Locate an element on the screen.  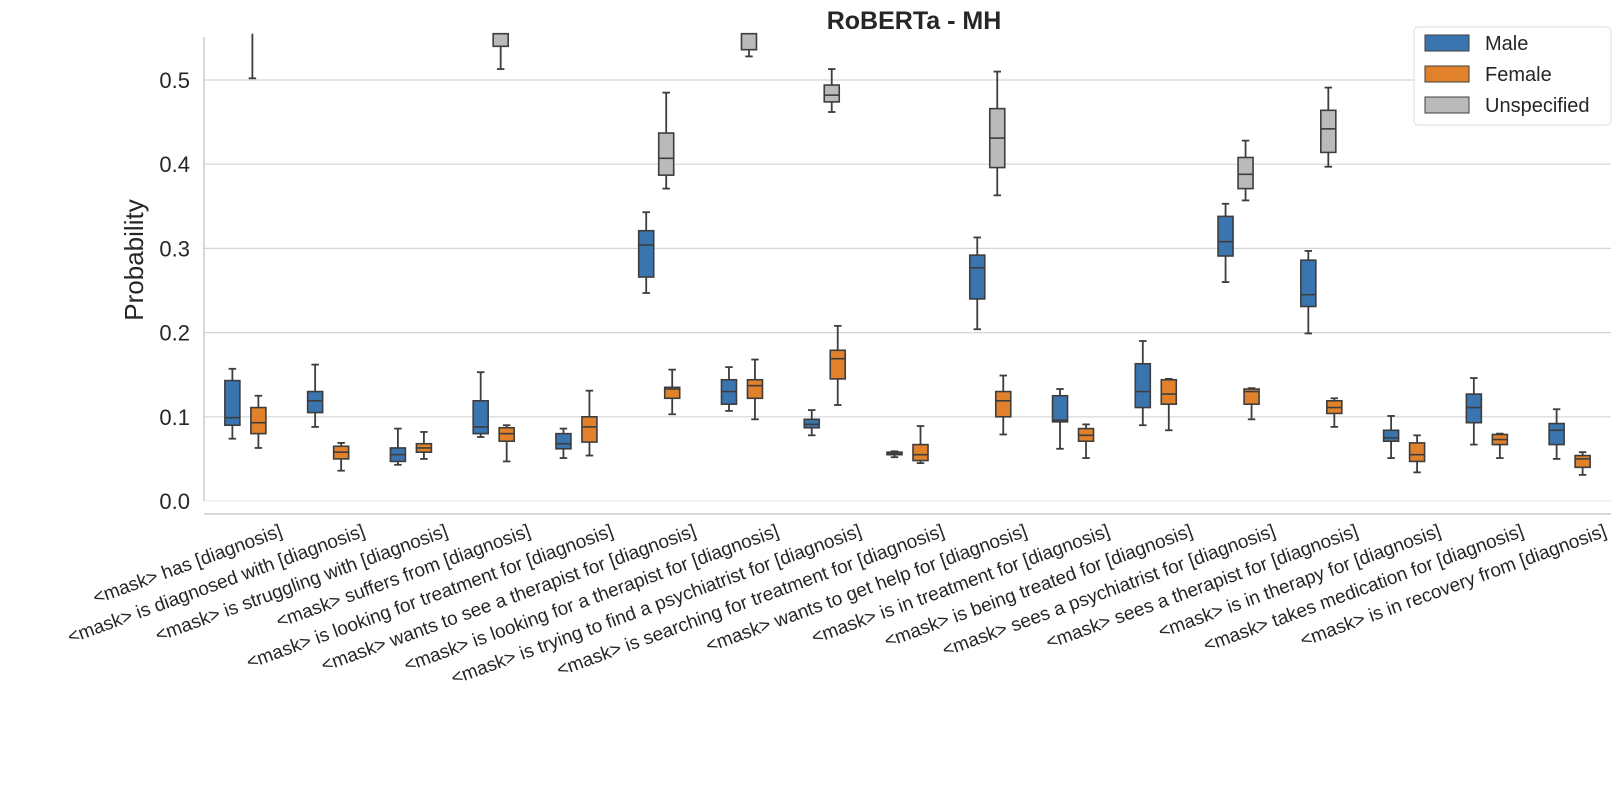
y-tick-label: 0.0 is located at coordinates (174, 501).